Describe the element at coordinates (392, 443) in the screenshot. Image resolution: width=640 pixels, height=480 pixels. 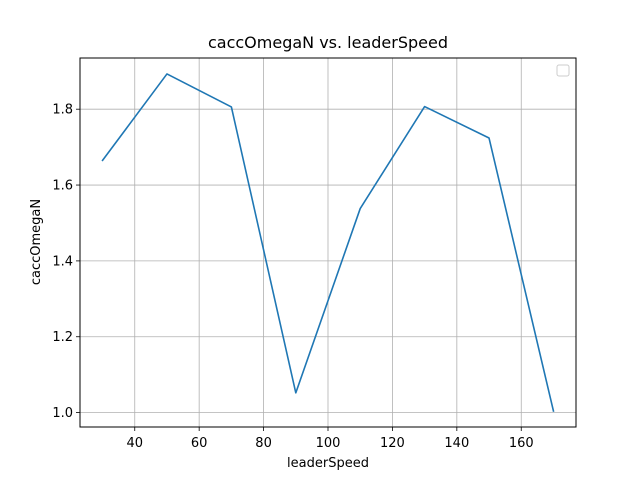
I see `x-tick-label: 120` at that location.